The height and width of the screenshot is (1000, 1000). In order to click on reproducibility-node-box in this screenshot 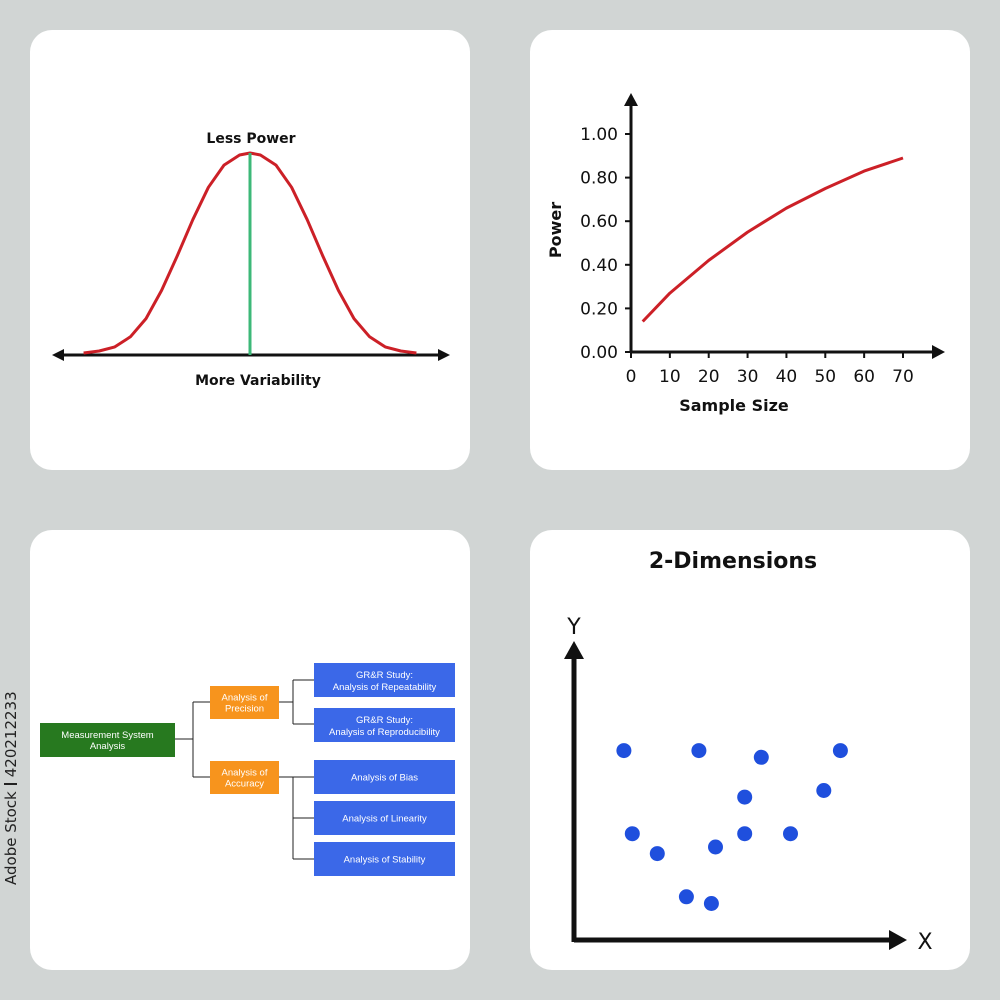, I will do `click(384, 725)`.